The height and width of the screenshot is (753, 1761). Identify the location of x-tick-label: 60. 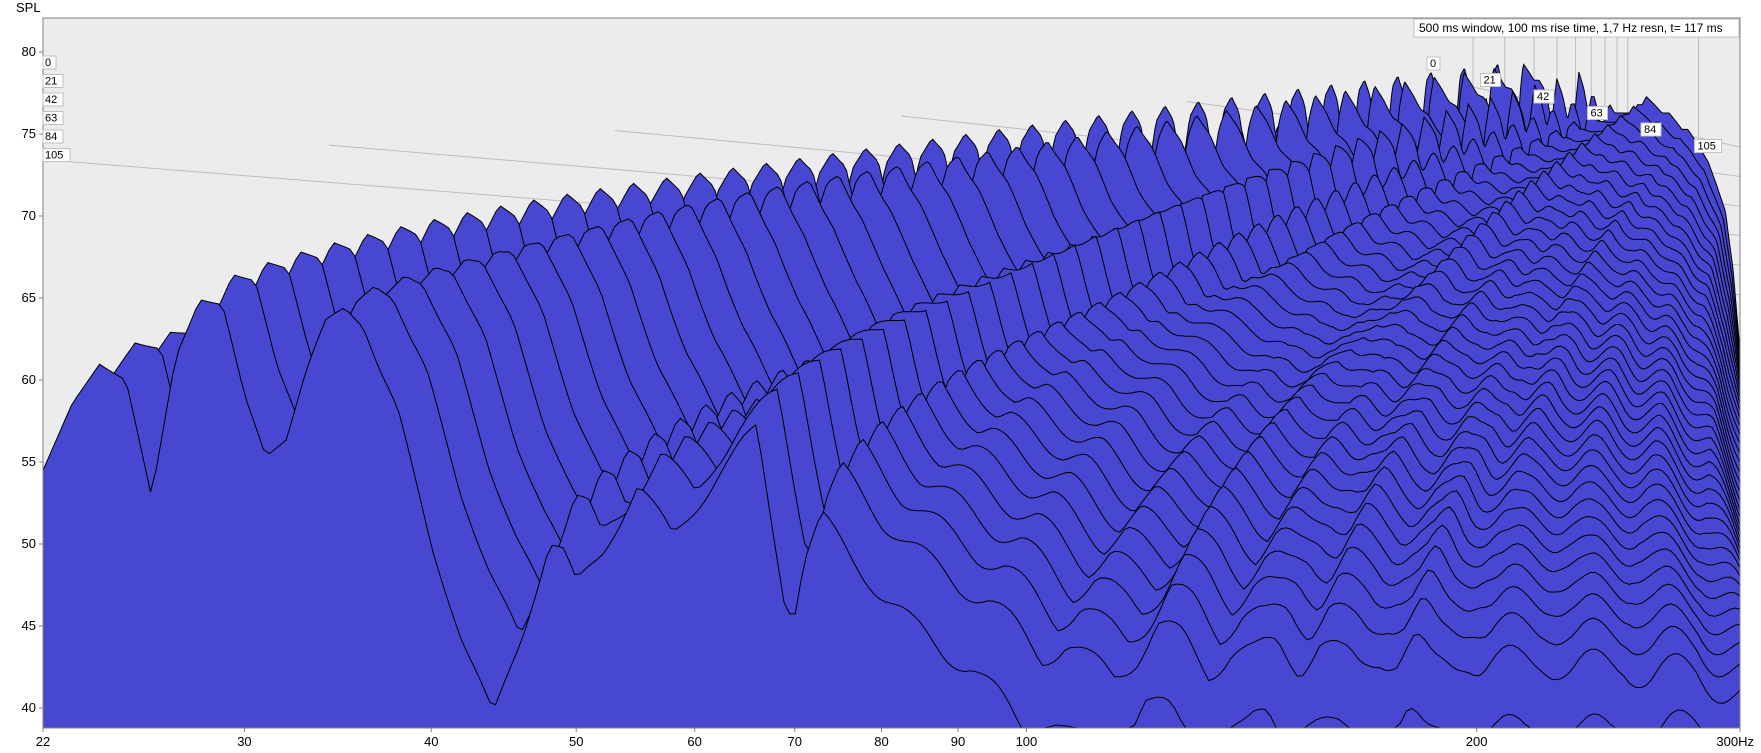
(694, 741).